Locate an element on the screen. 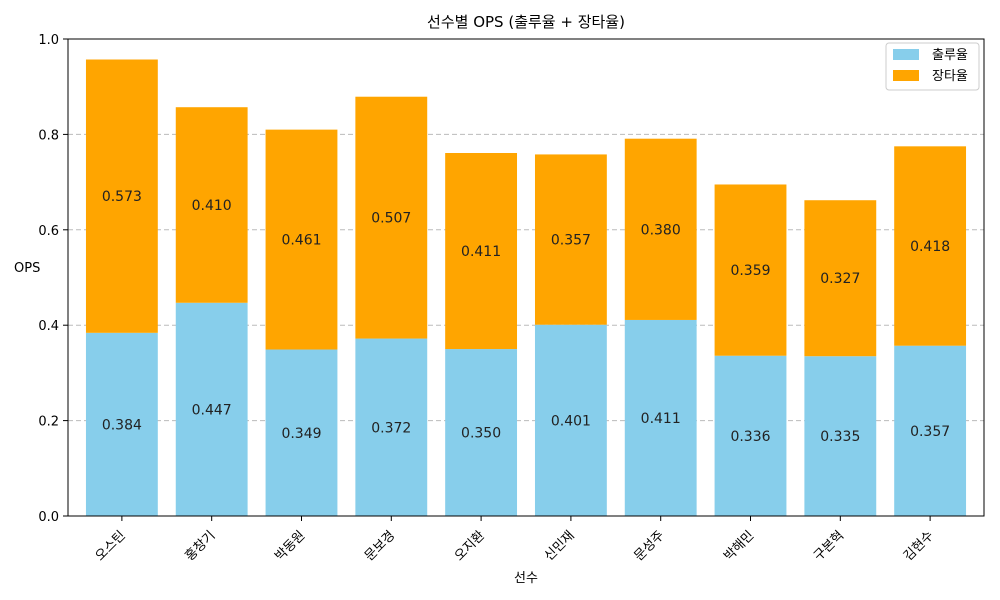  bar-value-label: 0.336 is located at coordinates (750, 437).